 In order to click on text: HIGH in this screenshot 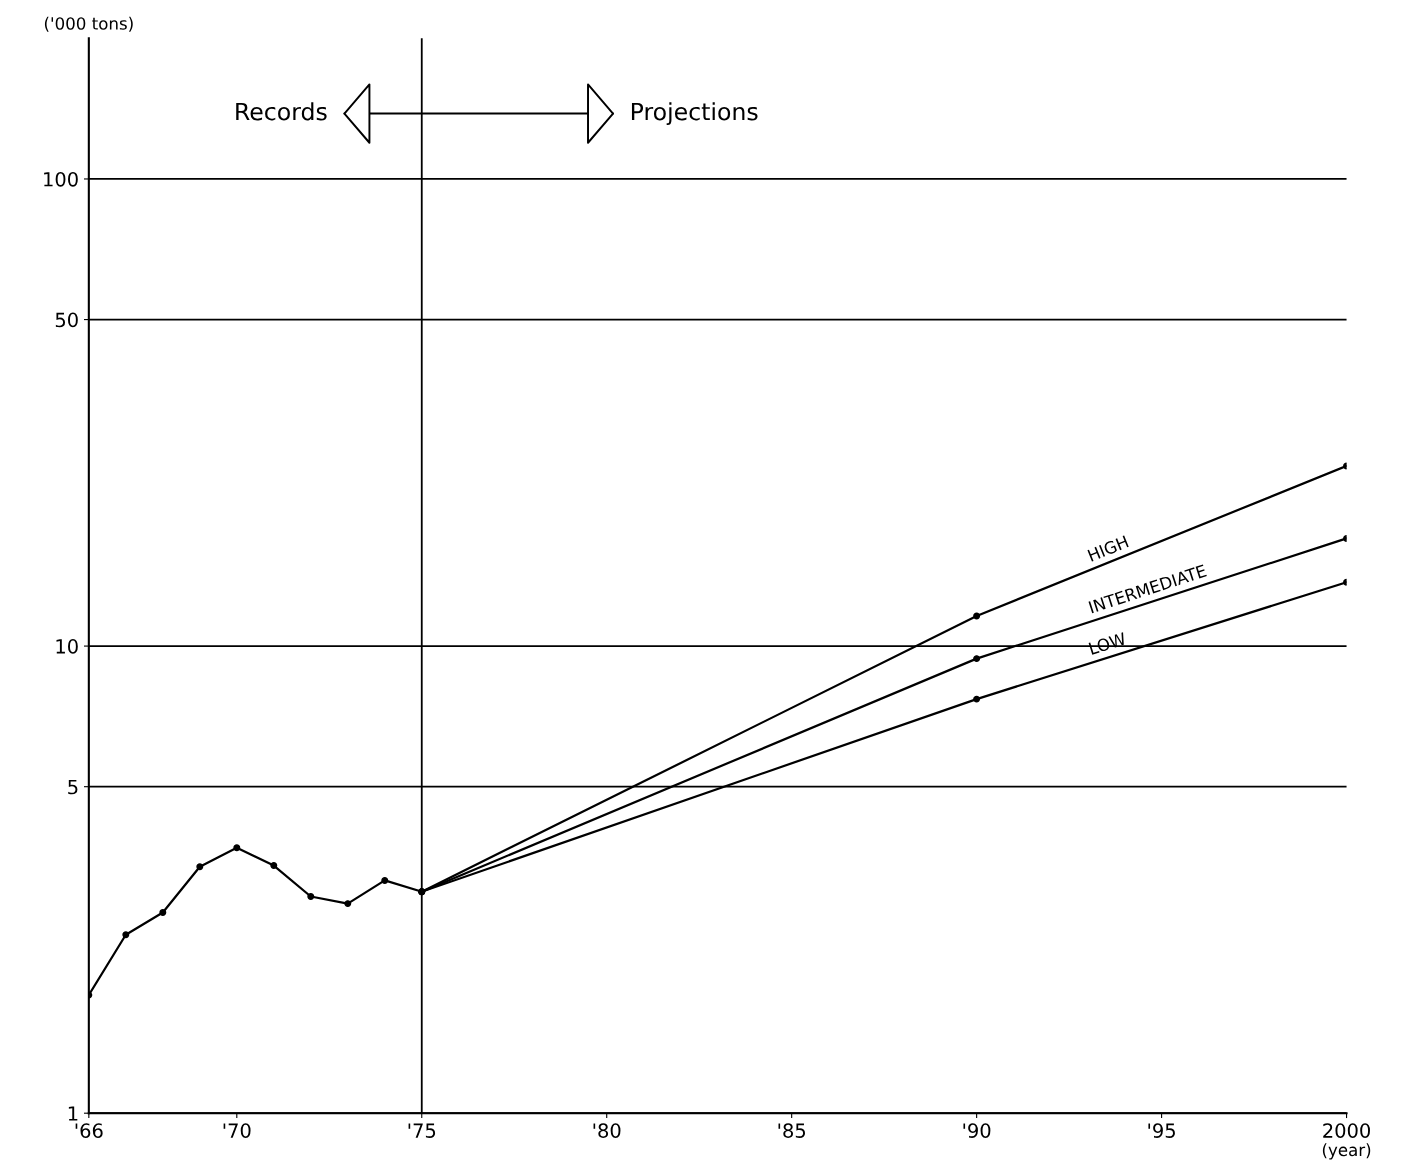, I will do `click(1108, 548)`.